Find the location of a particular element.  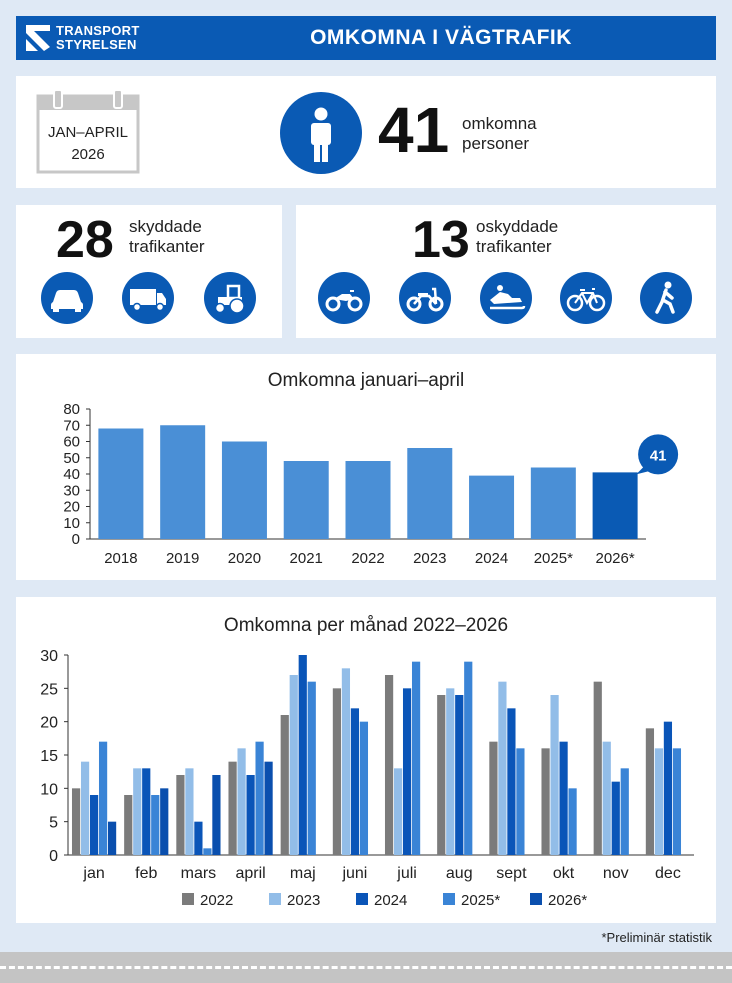

calendar-icon is located at coordinates (88, 132).